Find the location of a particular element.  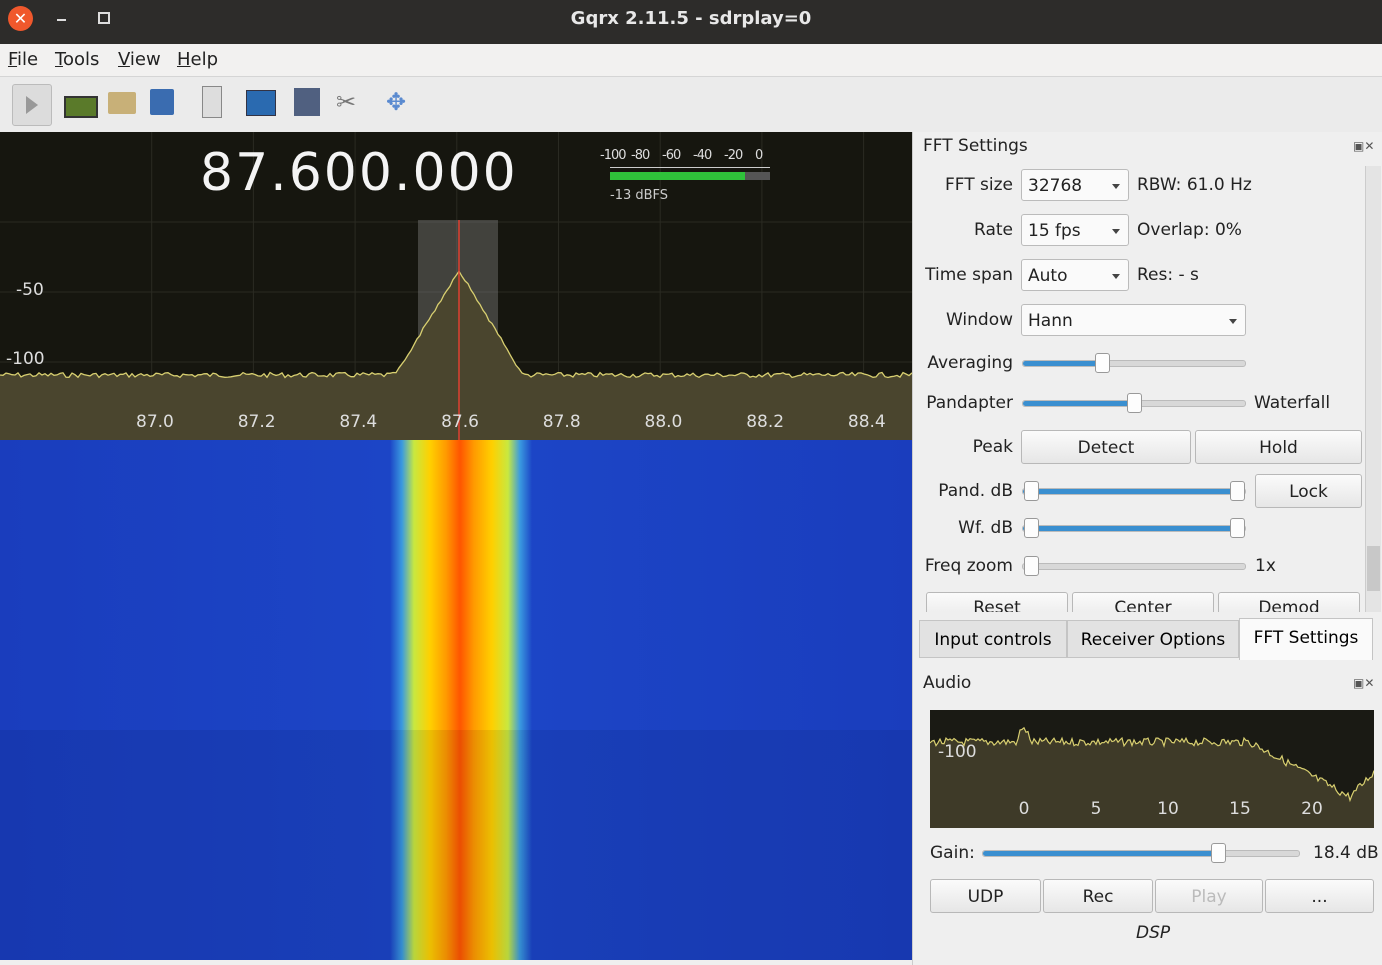

layout-icon: ✥ is located at coordinates (396, 102).